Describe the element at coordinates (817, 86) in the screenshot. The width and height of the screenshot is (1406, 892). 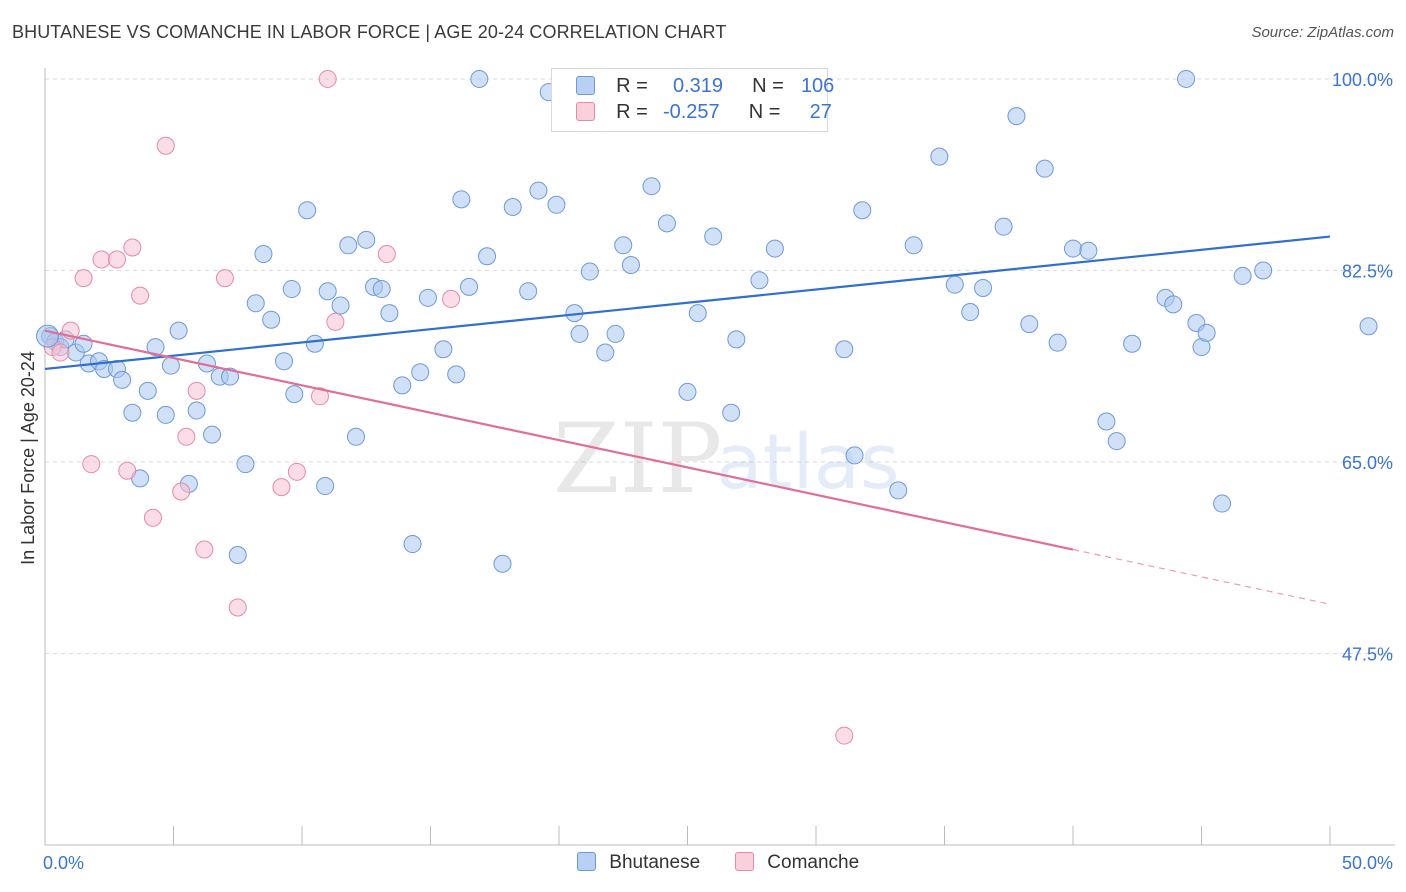
I see `legend-n-value: 106` at that location.